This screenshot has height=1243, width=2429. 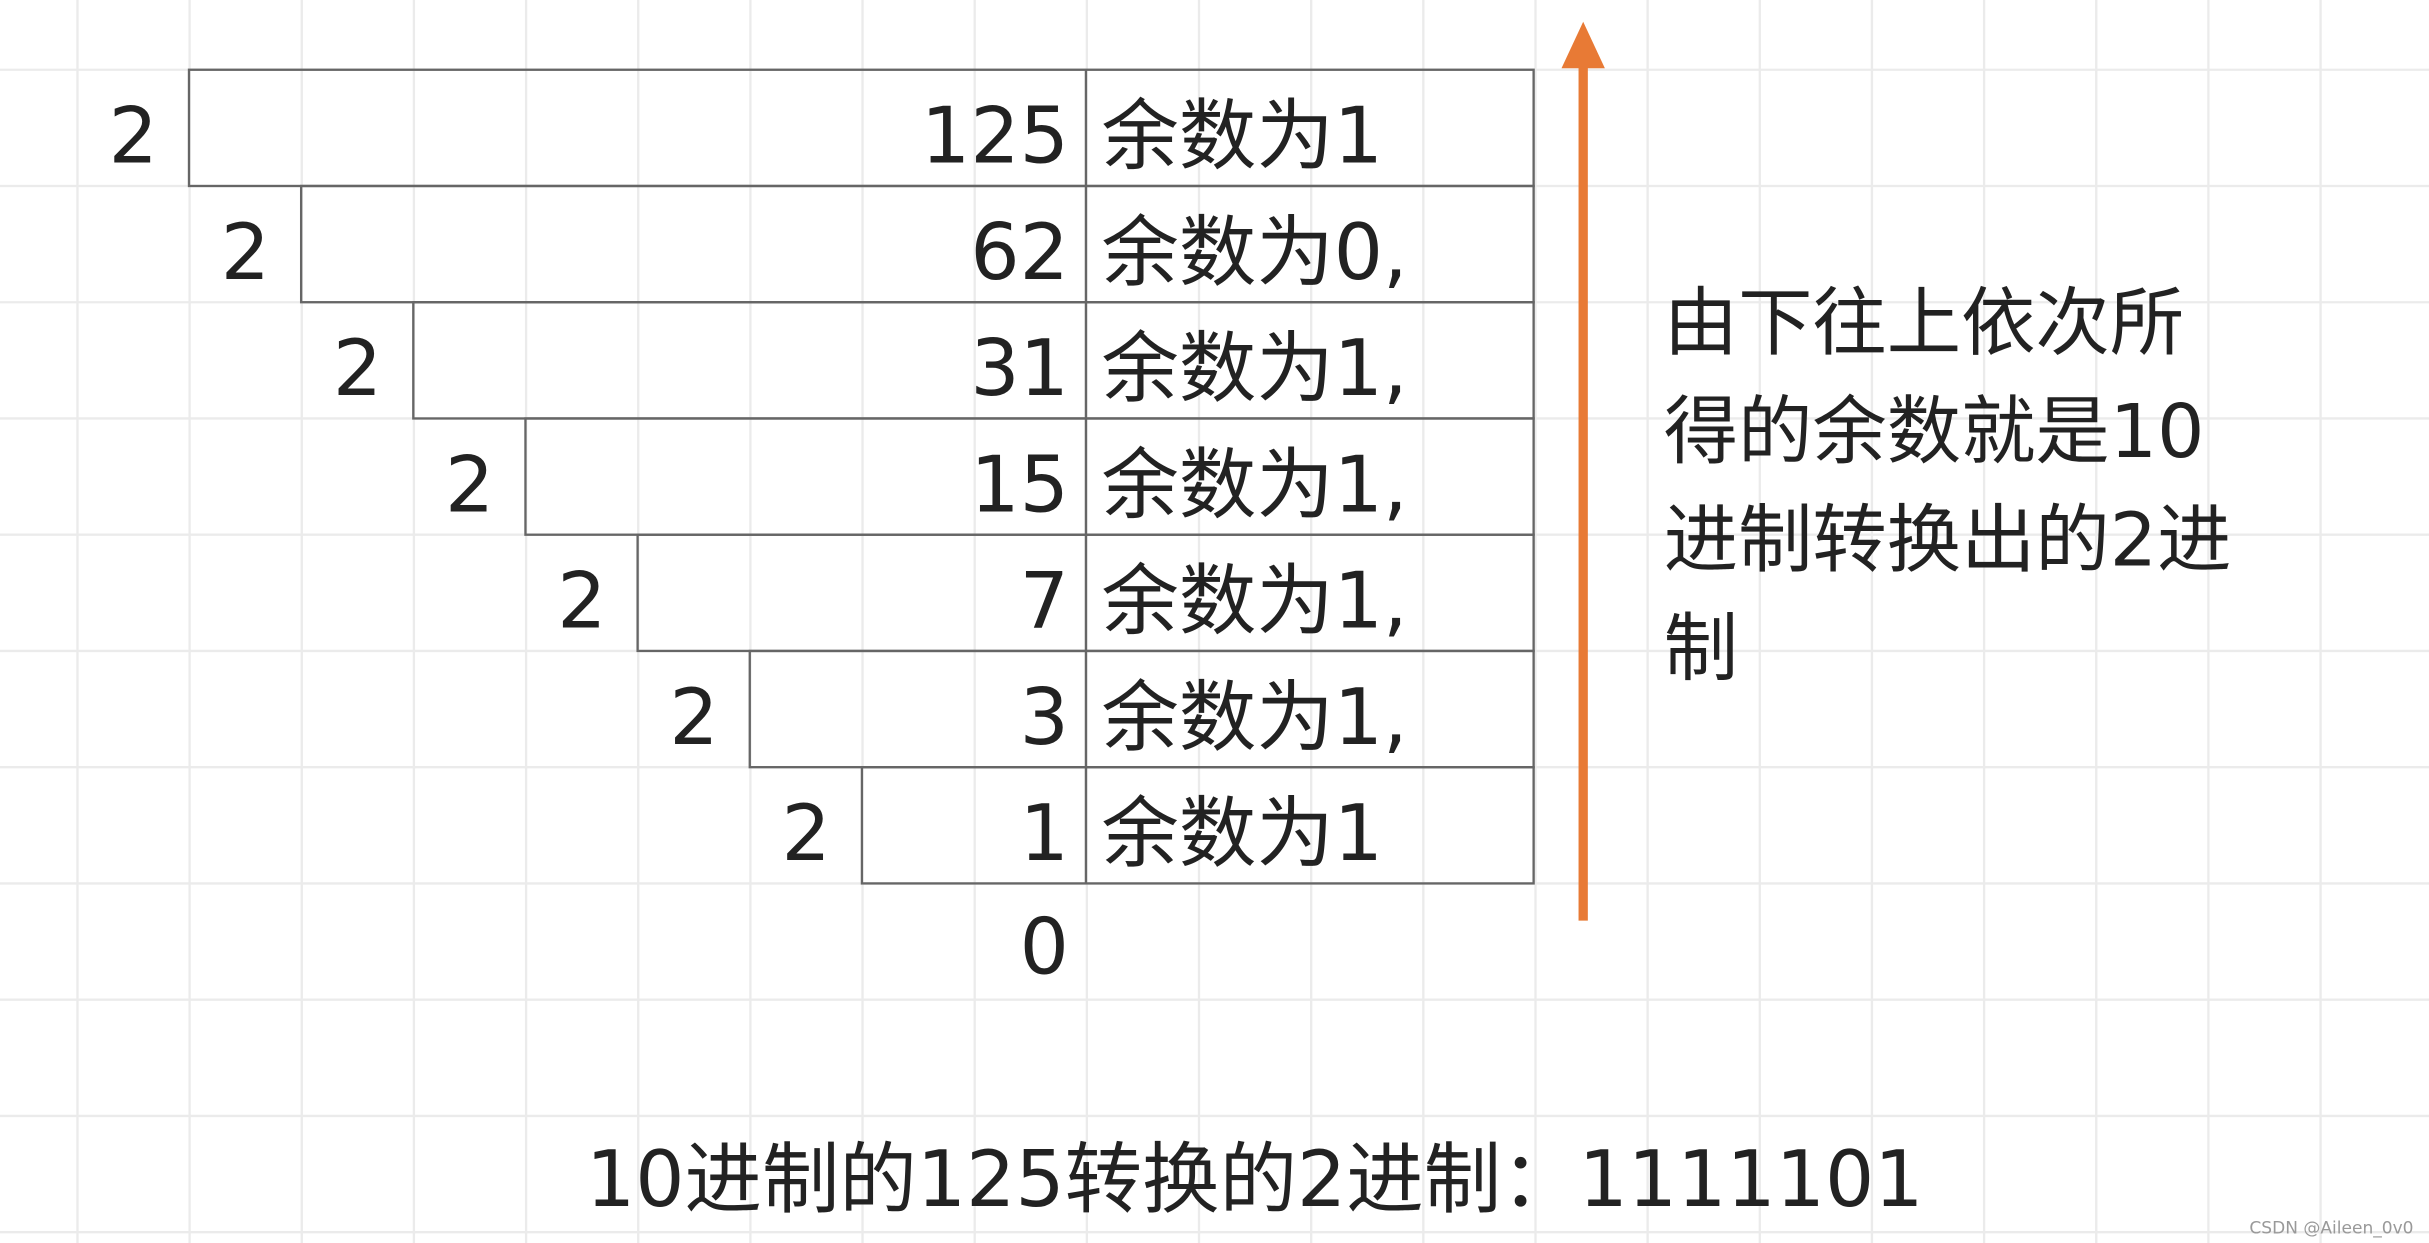 I want to click on remainder: 余数为0,, so click(x=1254, y=253).